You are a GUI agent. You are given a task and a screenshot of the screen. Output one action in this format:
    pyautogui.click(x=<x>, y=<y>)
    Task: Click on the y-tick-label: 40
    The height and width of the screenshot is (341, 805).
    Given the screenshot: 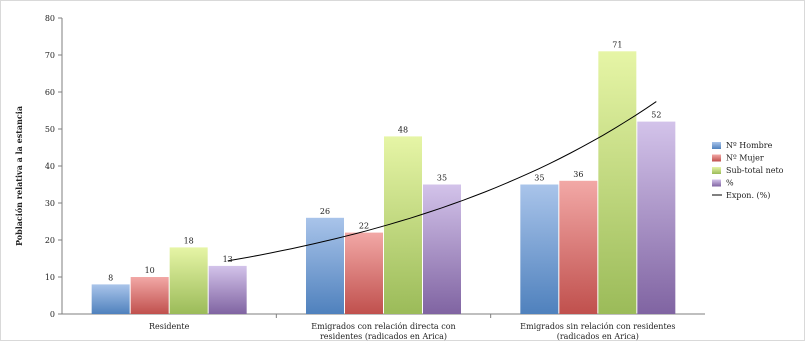 What is the action you would take?
    pyautogui.click(x=50, y=166)
    